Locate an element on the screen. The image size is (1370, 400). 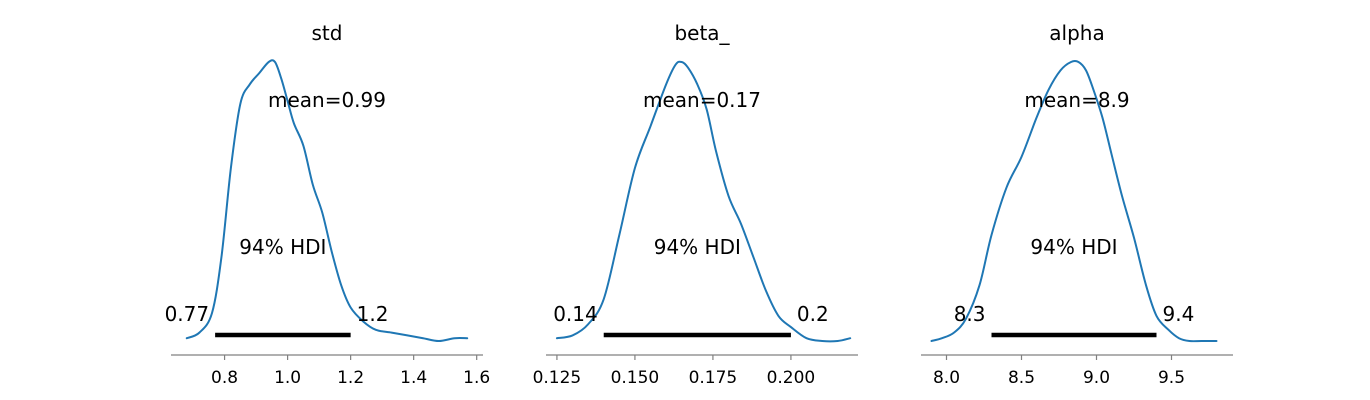
x-tick-label-beta-0: 0.125 is located at coordinates (557, 378).